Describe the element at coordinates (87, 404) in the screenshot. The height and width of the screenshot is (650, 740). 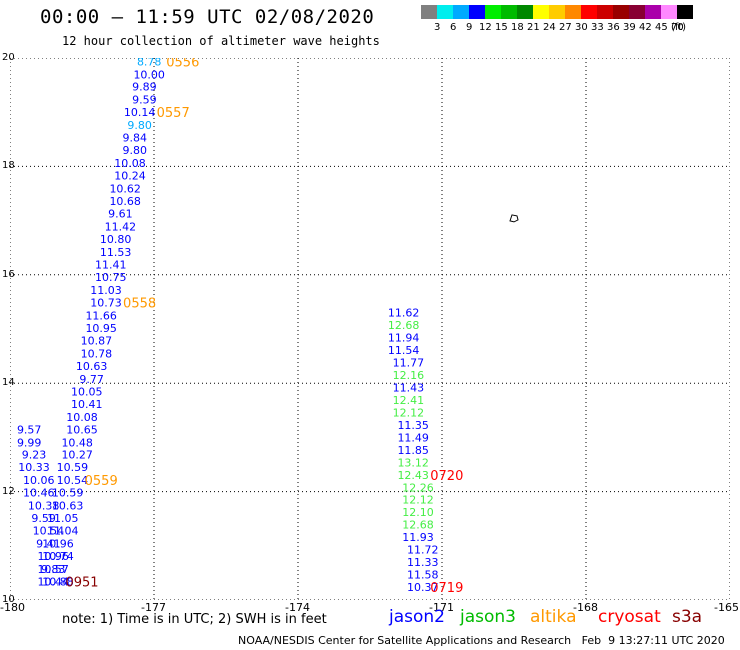
I see `wave-height-label: 10.41` at that location.